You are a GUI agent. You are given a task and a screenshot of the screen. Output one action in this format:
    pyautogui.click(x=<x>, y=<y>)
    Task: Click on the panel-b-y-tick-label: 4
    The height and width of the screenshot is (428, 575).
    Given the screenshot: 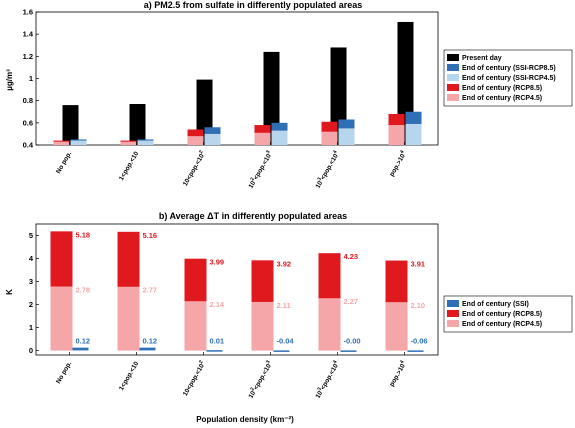 What is the action you would take?
    pyautogui.click(x=31, y=258)
    